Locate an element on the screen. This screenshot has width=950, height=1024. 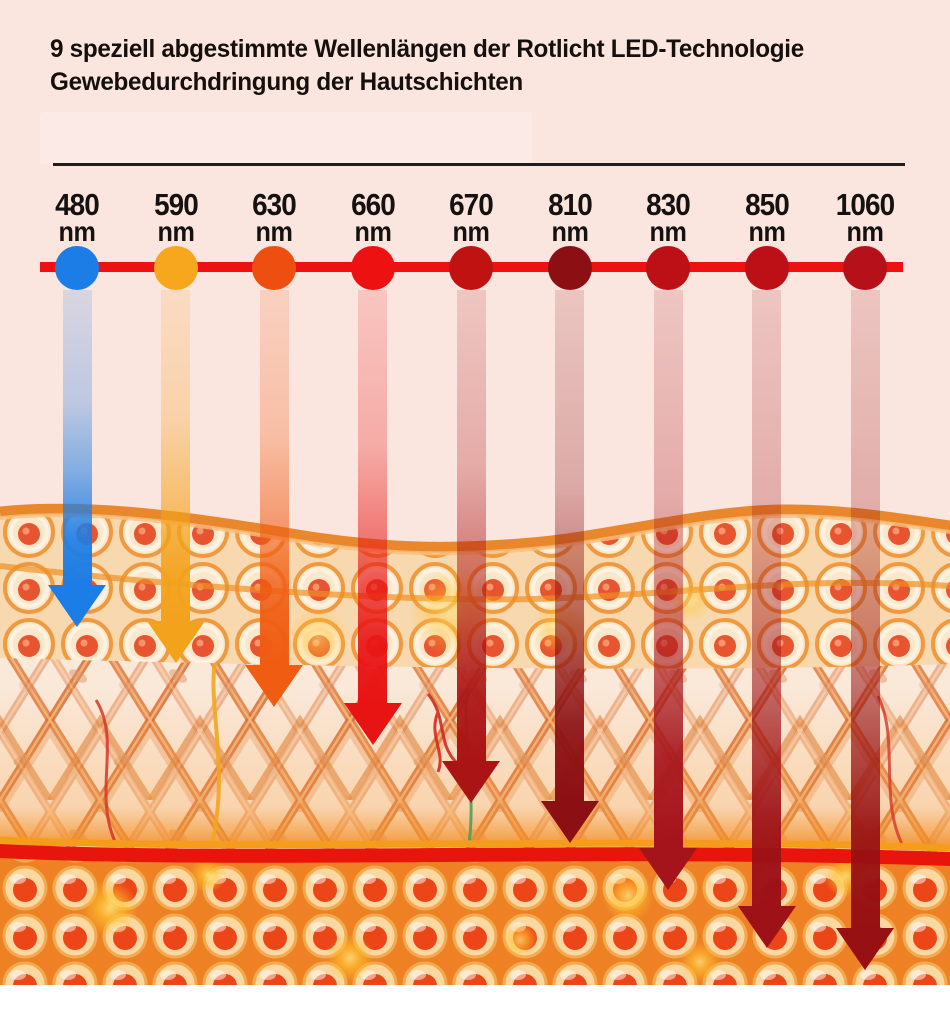
arrow-head-480nm is located at coordinates (77, 606).